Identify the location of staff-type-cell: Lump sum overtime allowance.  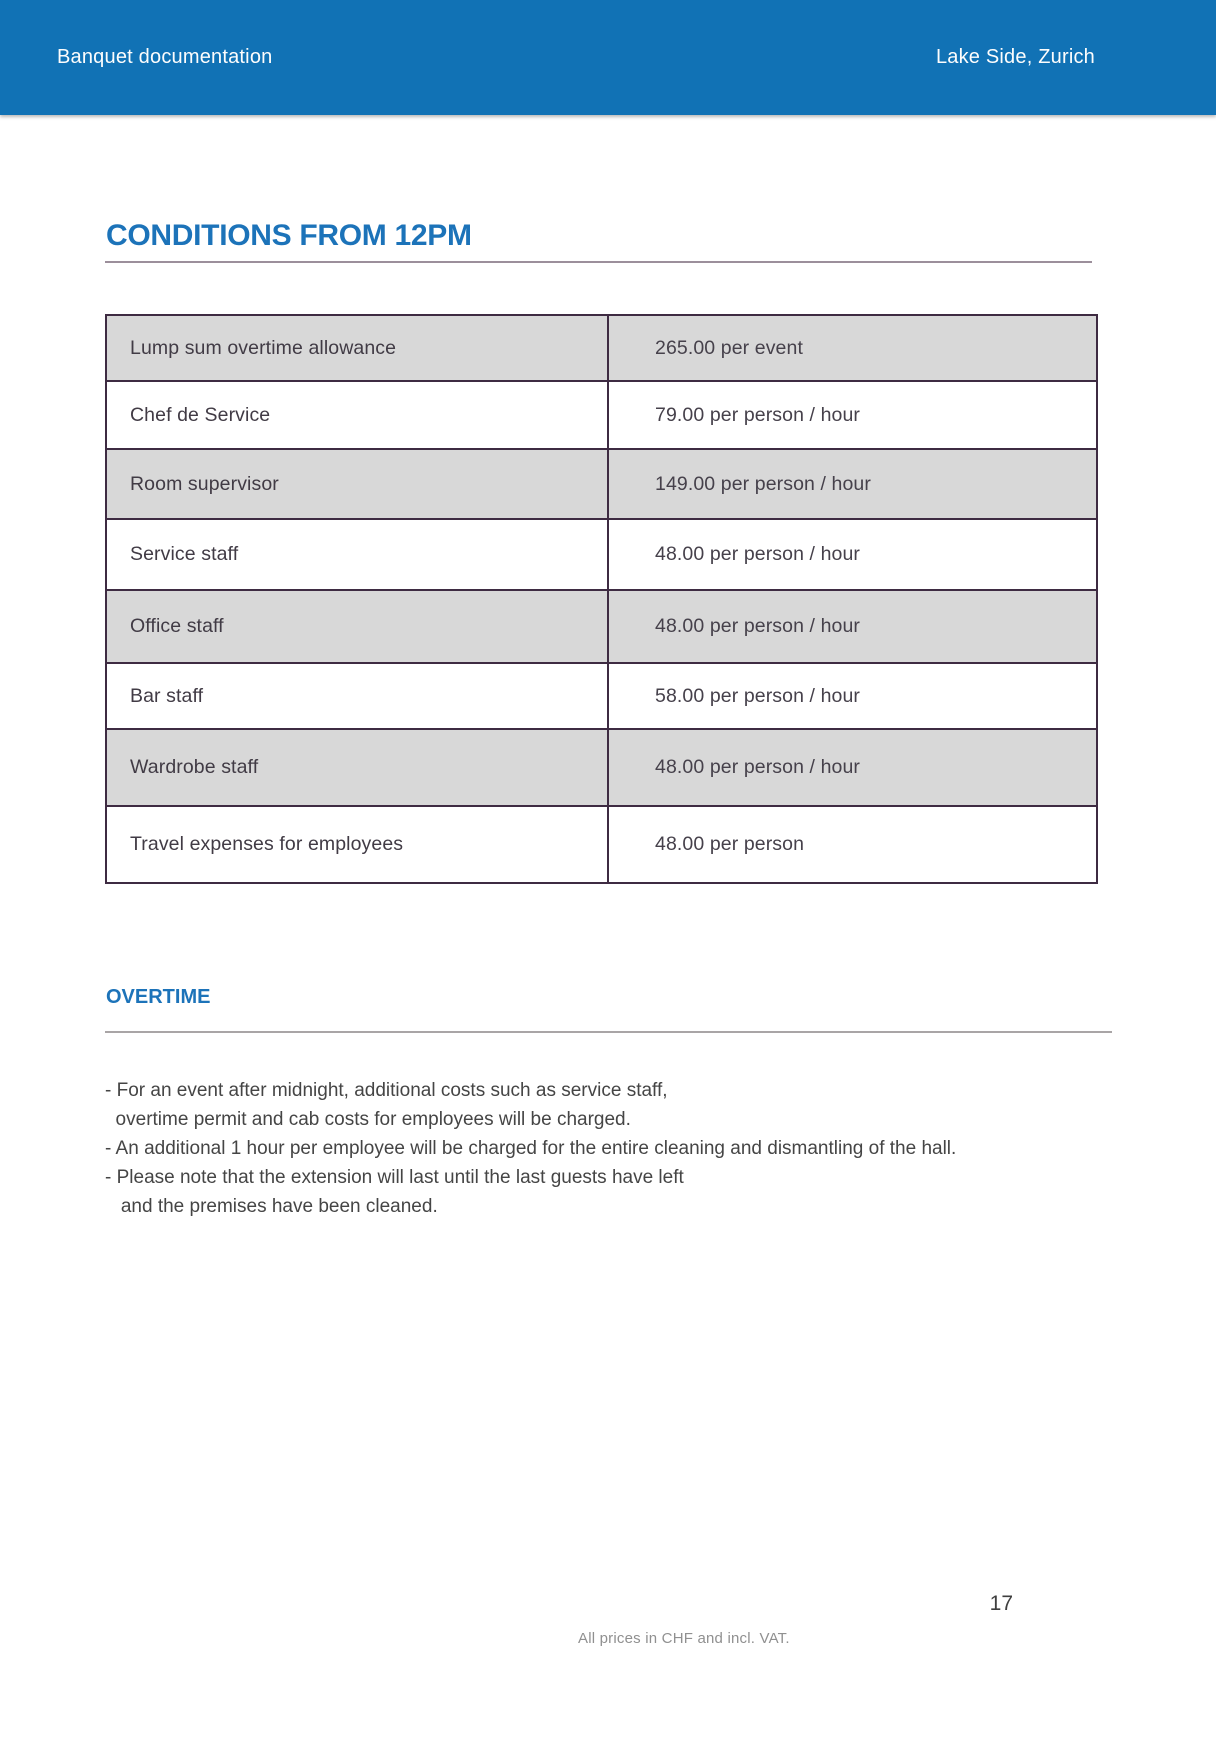
(358, 348).